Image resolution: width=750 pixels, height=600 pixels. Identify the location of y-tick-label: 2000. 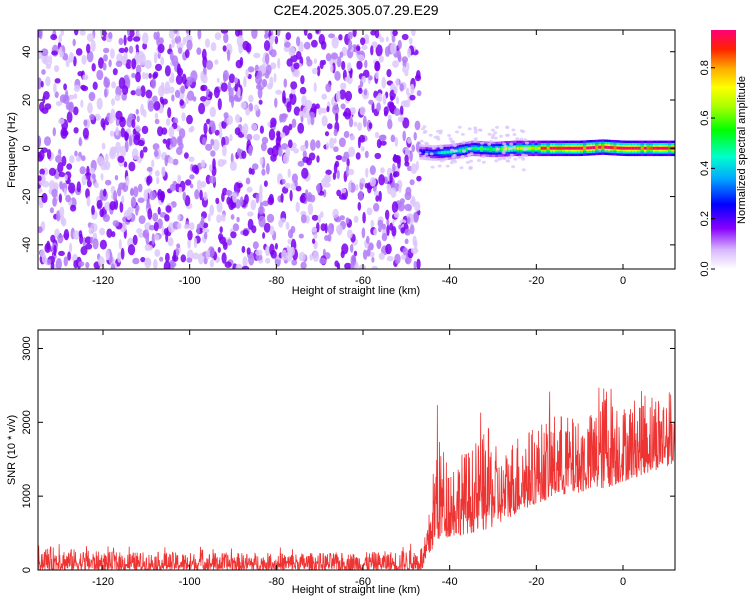
(27, 422).